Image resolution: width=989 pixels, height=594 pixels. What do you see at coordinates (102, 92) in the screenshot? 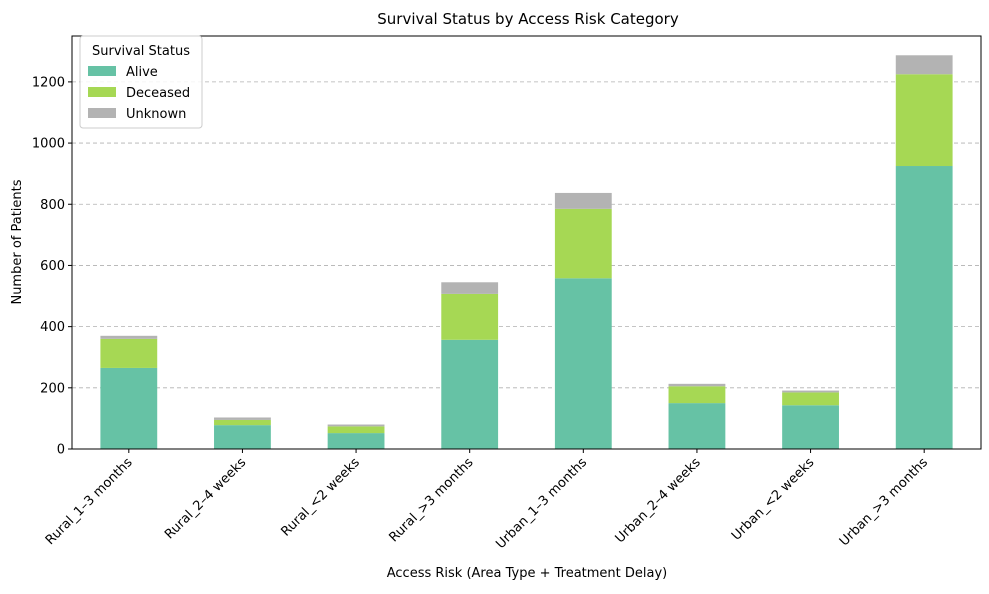
I see `legend-swatch-deceased` at bounding box center [102, 92].